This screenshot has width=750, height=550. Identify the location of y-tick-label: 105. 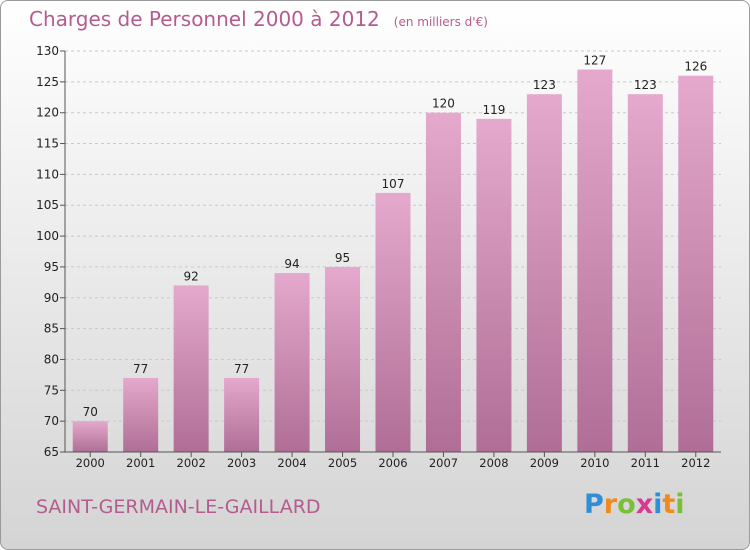
(47, 205).